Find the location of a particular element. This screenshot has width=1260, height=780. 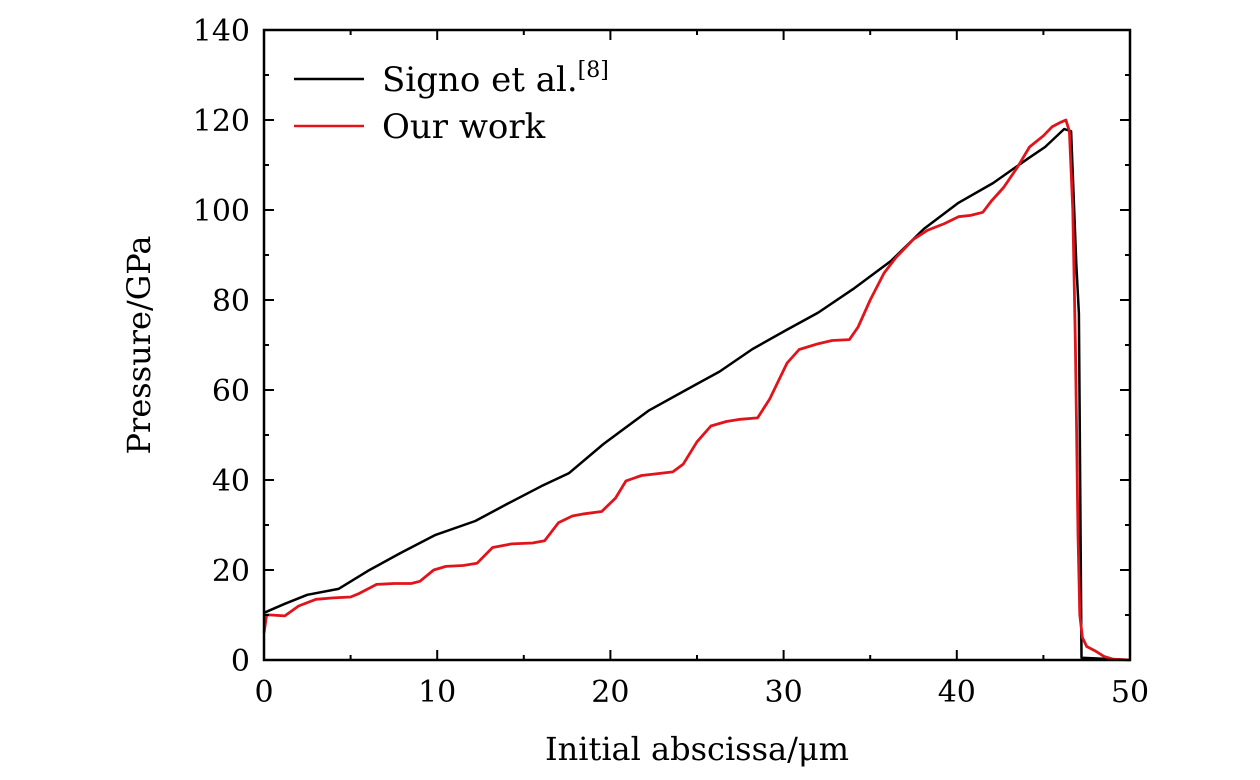

x-tick-label: 0 is located at coordinates (263, 692).